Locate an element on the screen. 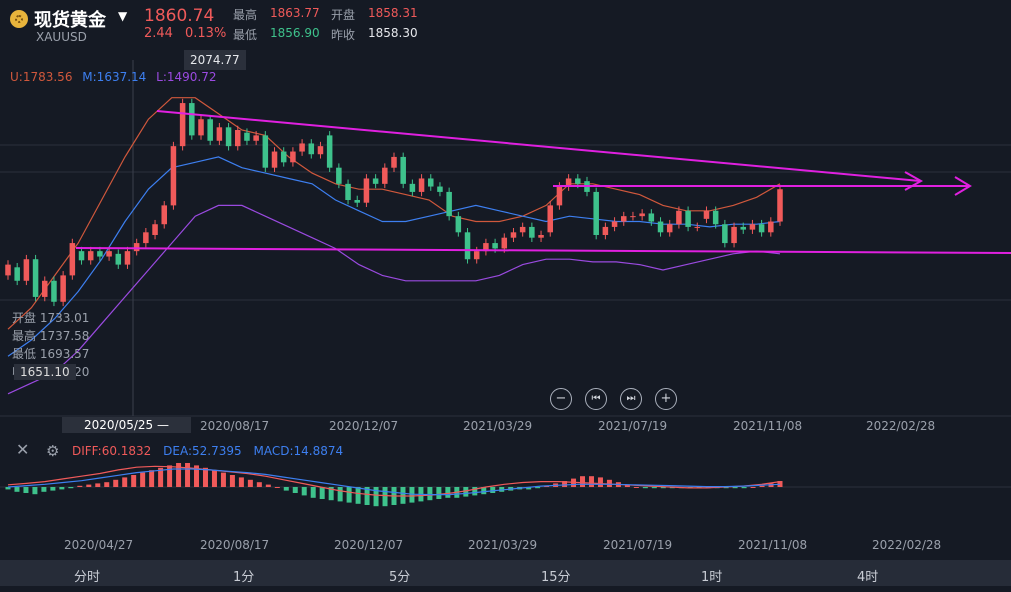 Image resolution: width=1011 pixels, height=592 pixels. crosshair-date-tip: 2020/05/25 — is located at coordinates (126, 425).